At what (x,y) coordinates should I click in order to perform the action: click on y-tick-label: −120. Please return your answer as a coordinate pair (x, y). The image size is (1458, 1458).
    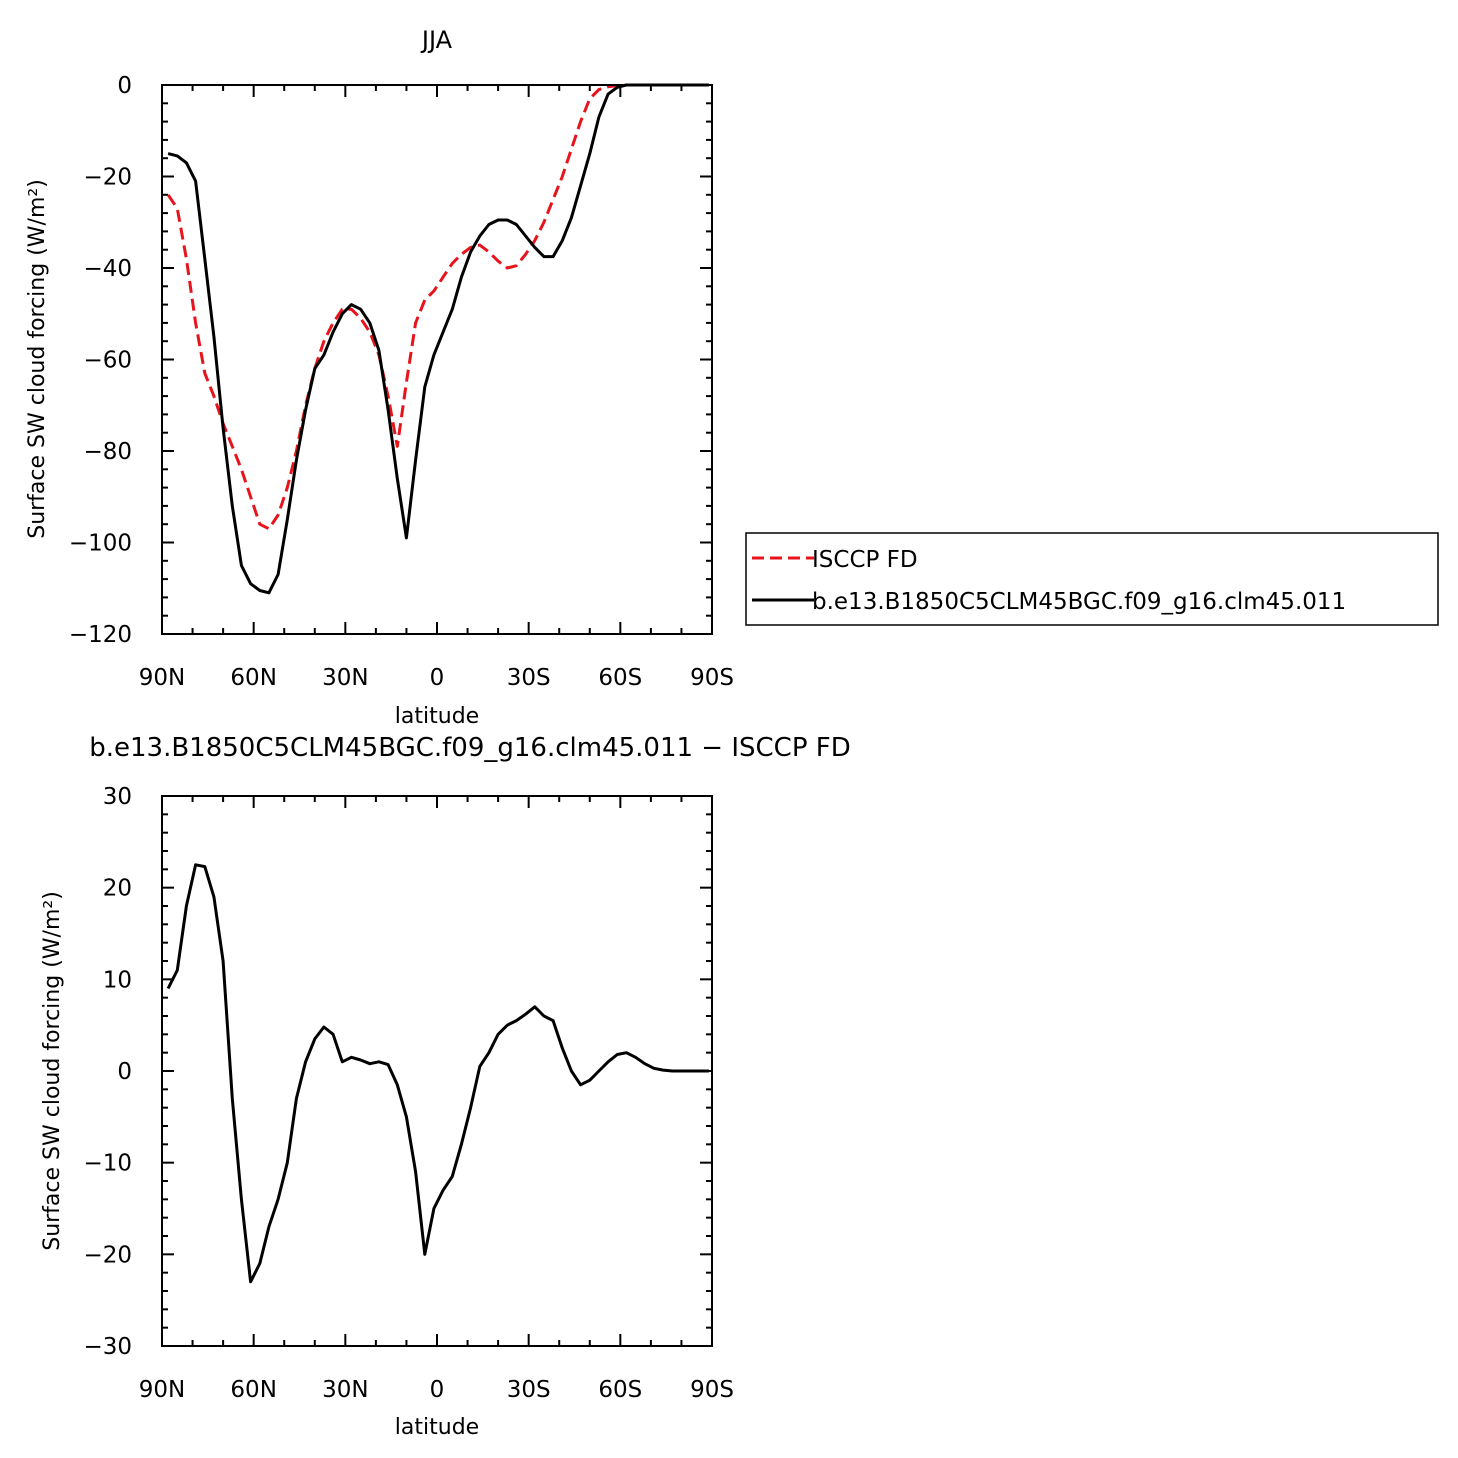
    Looking at the image, I should click on (100, 635).